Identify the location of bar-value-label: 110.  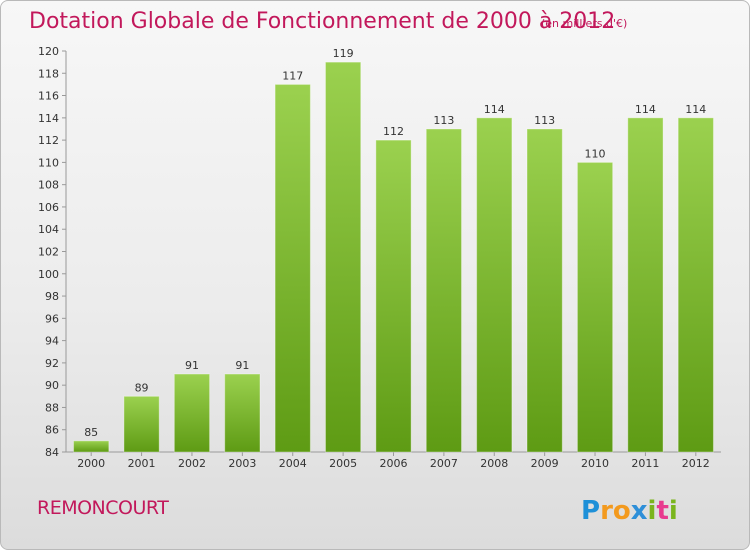
(595, 153).